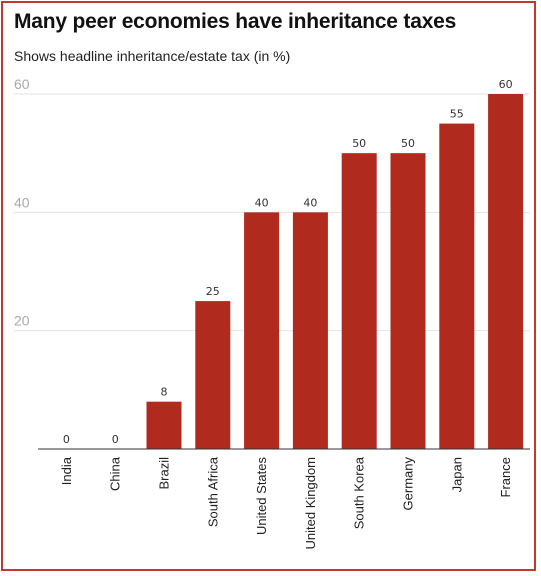 This screenshot has height=576, width=541. Describe the element at coordinates (164, 473) in the screenshot. I see `x-tick-label: Brazil` at that location.